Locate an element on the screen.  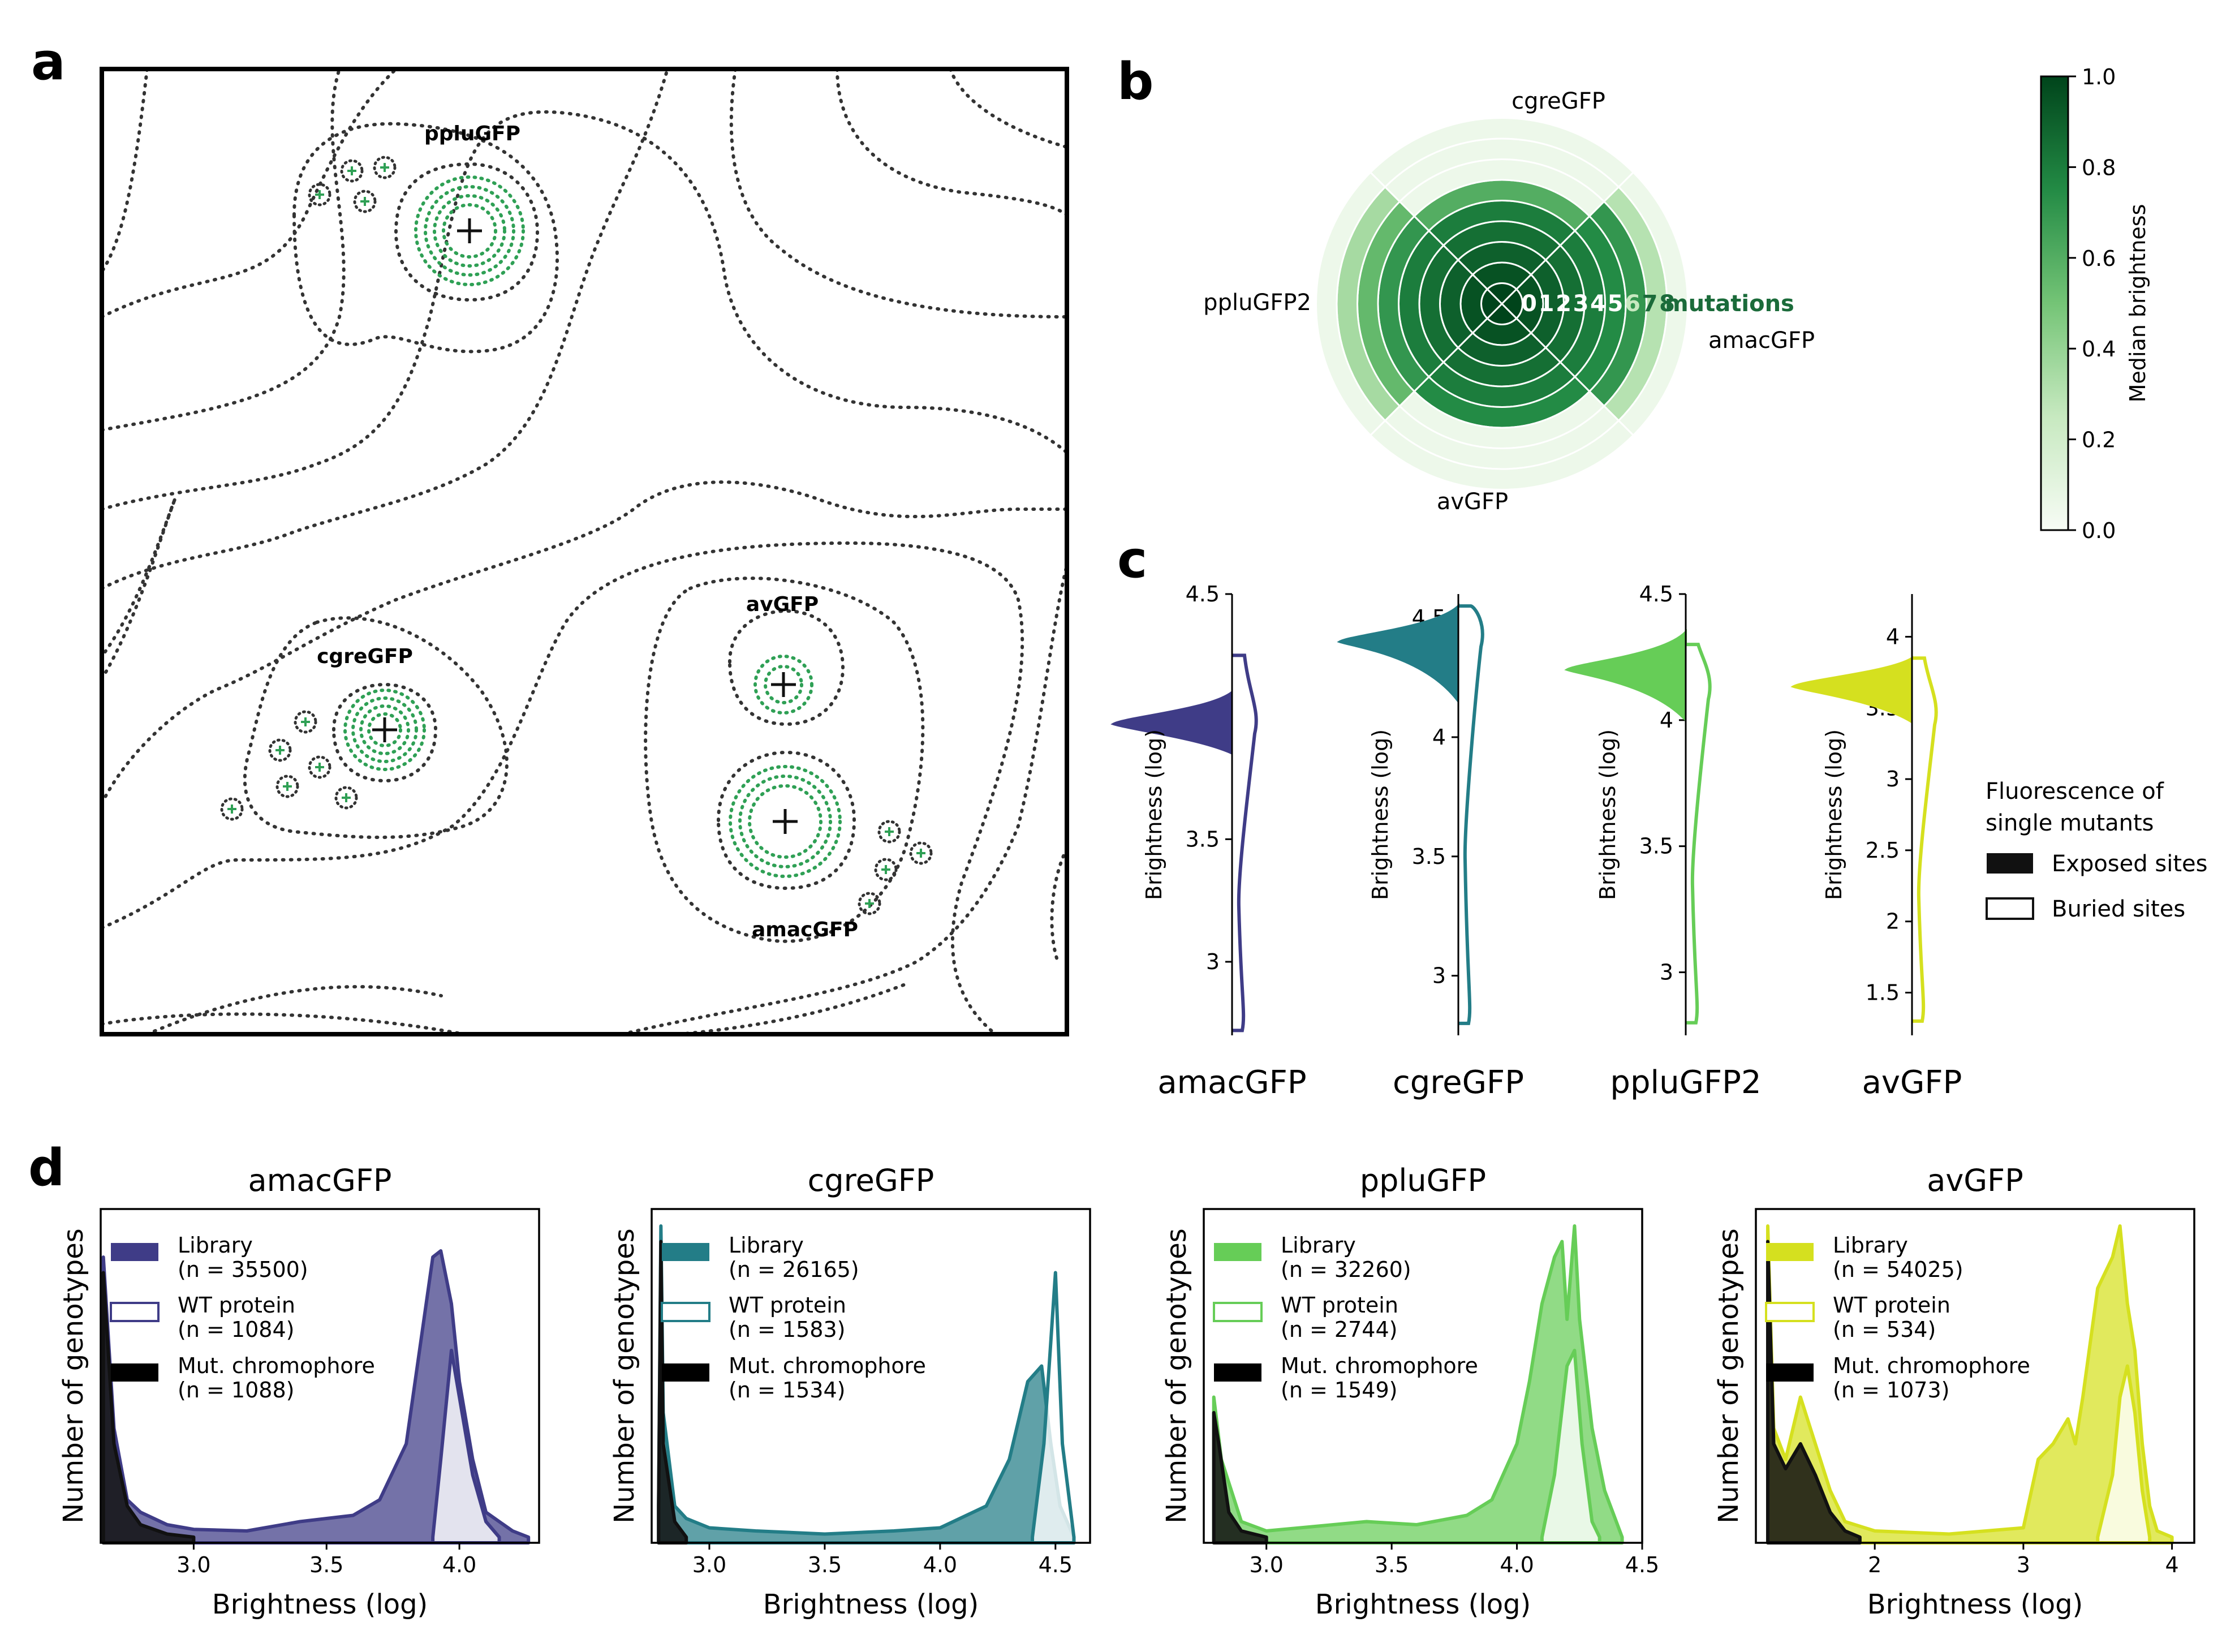
legend-text-amacGFP-0: Library is located at coordinates (215, 1245).